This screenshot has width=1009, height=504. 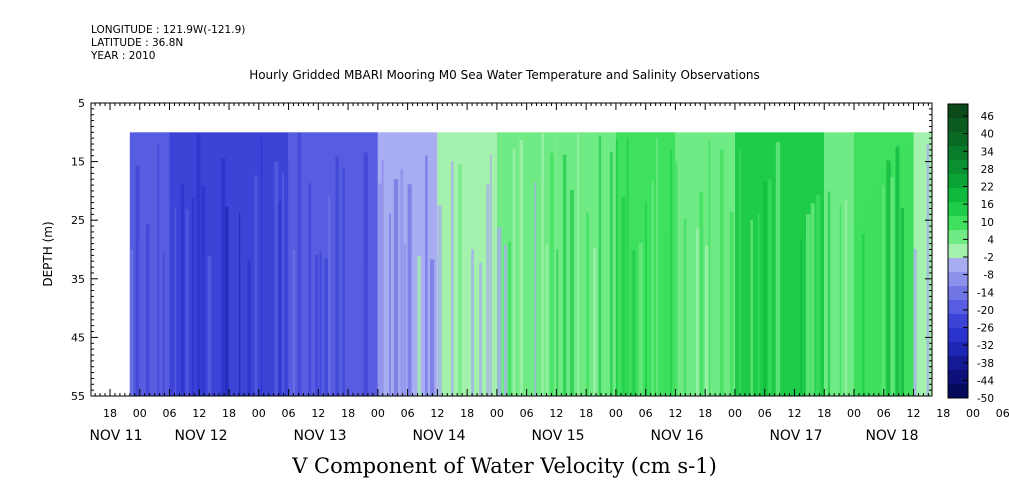 What do you see at coordinates (319, 436) in the screenshot?
I see `x-day-label: NOV 13` at bounding box center [319, 436].